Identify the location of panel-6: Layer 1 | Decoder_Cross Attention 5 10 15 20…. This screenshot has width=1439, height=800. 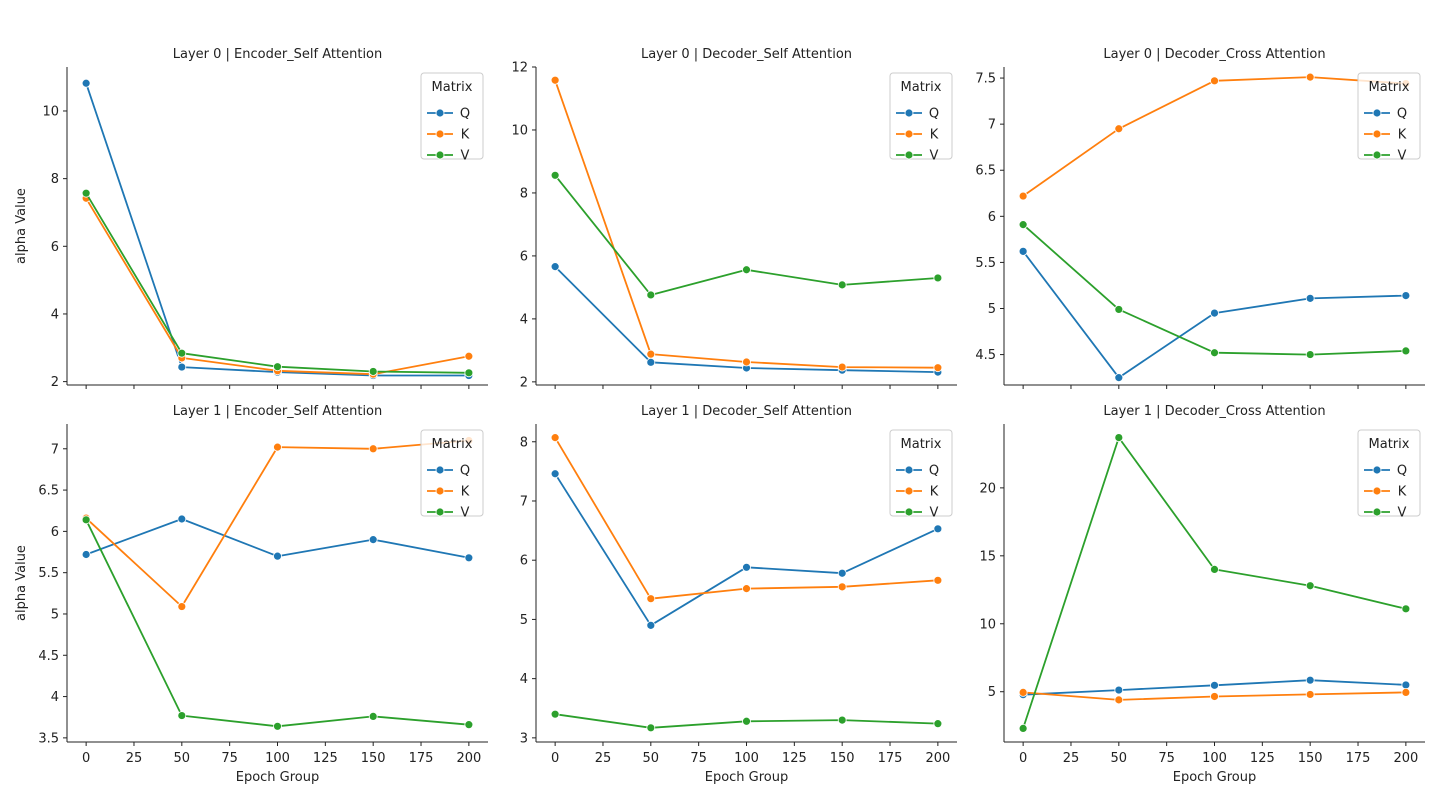
(1202, 594).